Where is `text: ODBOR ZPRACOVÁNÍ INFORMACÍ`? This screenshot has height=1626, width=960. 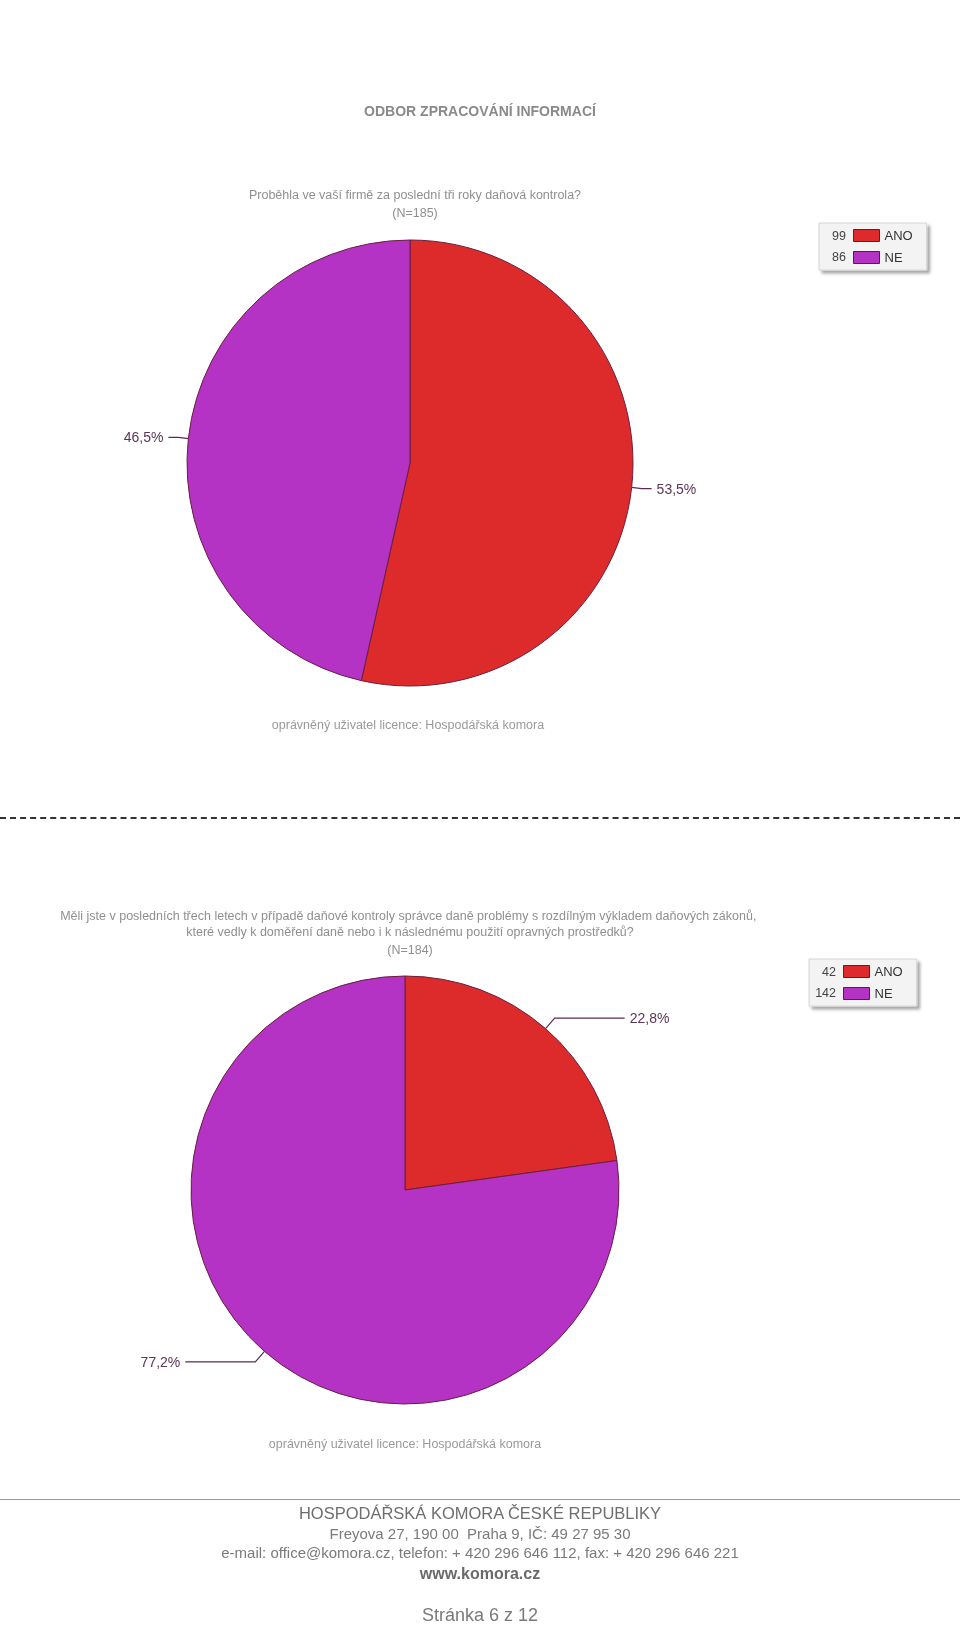 text: ODBOR ZPRACOVÁNÍ INFORMACÍ is located at coordinates (480, 111).